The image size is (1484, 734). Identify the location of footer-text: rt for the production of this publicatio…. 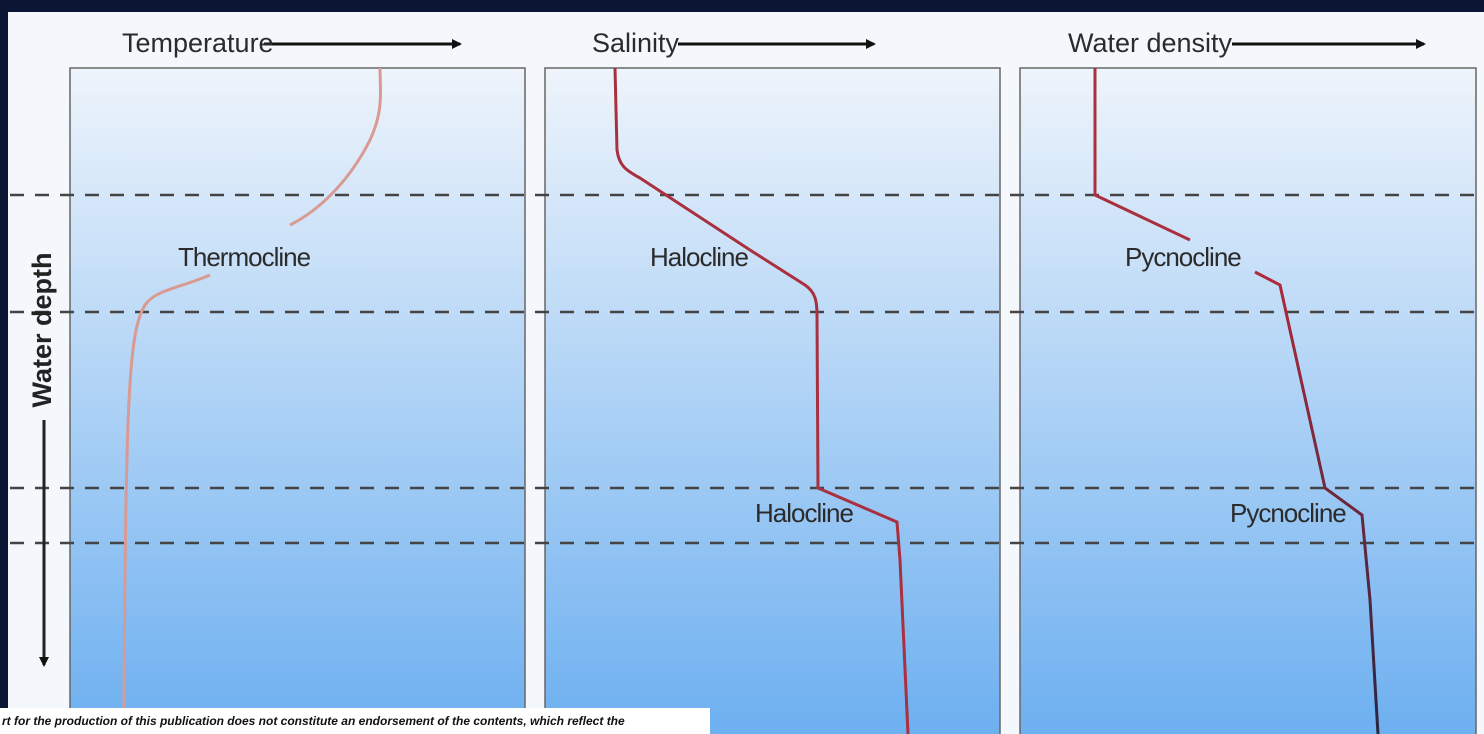
(313, 721).